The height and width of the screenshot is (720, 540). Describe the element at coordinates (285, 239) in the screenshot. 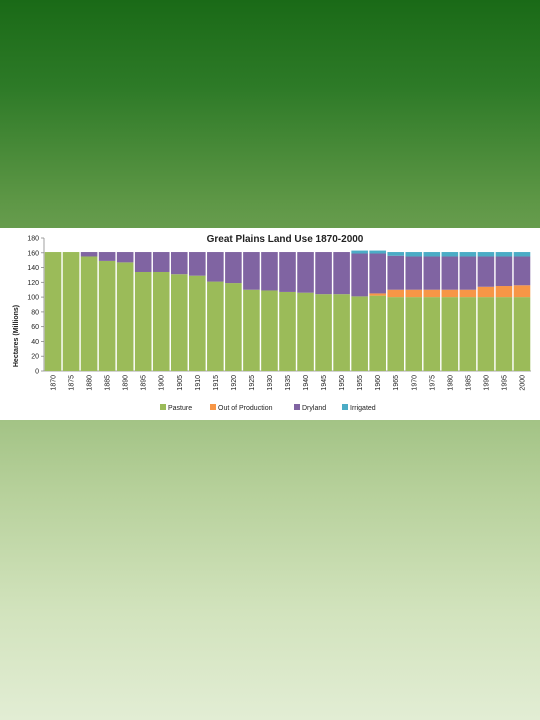

I see `chart-title: Great Plains Land Use 1870-2000` at that location.